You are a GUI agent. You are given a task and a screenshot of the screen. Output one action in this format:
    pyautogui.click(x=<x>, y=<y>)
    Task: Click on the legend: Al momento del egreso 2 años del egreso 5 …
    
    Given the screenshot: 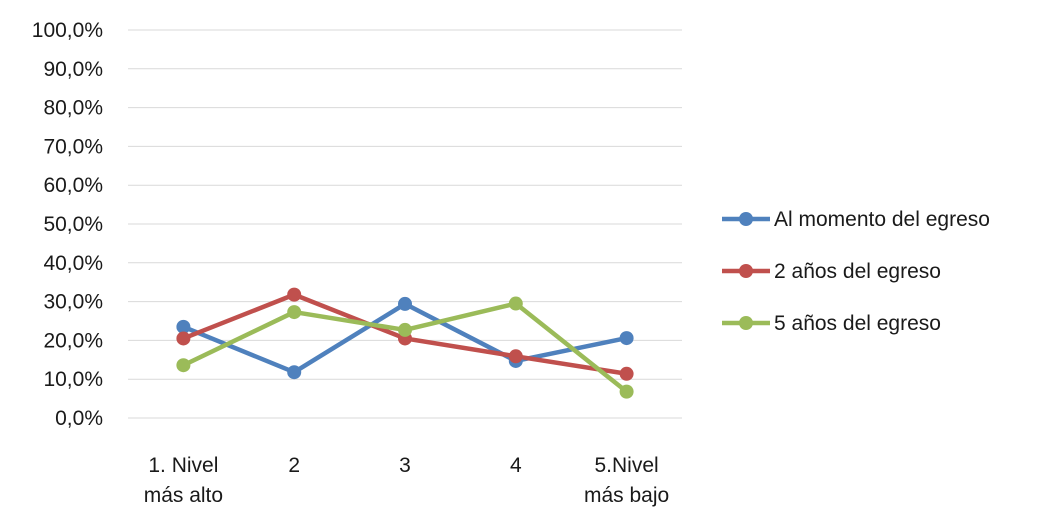 What is the action you would take?
    pyautogui.click(x=856, y=271)
    